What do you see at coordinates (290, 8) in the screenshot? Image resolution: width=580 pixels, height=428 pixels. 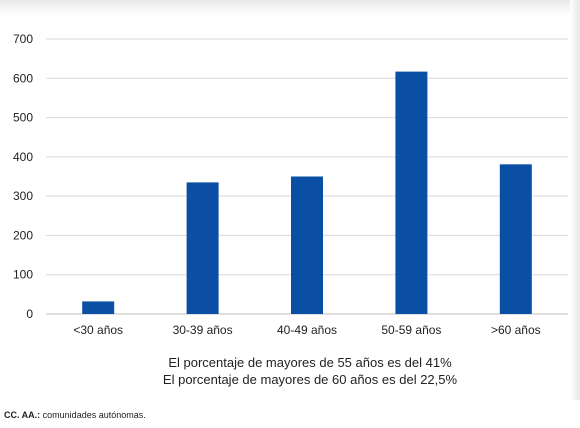 I see `top-shade` at bounding box center [290, 8].